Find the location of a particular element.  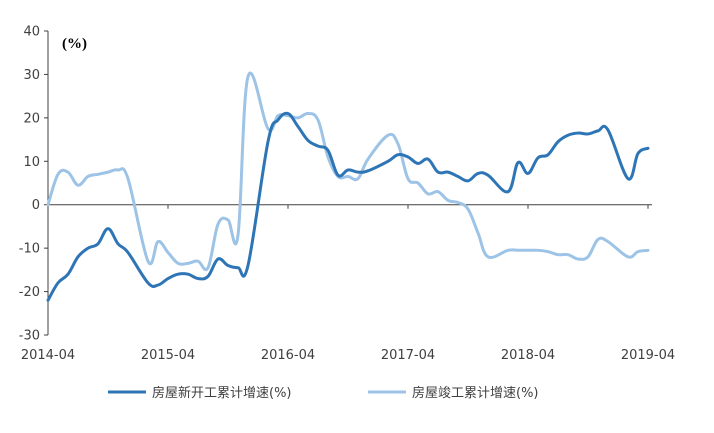

x-tick-label: 2016-04 is located at coordinates (288, 355).